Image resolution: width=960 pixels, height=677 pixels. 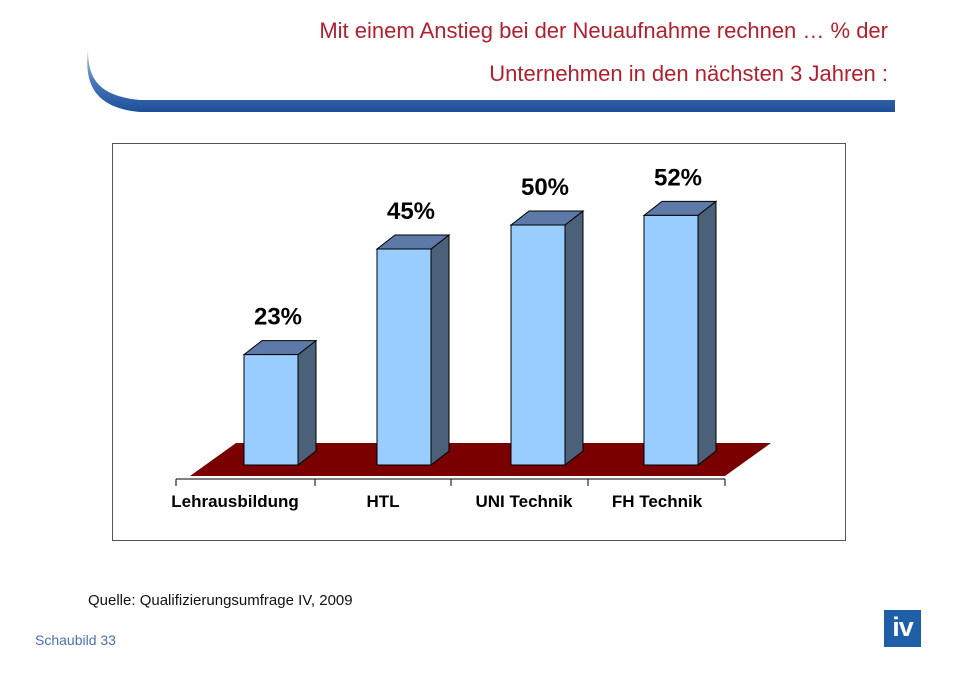 What do you see at coordinates (278, 317) in the screenshot?
I see `data-label: 23%` at bounding box center [278, 317].